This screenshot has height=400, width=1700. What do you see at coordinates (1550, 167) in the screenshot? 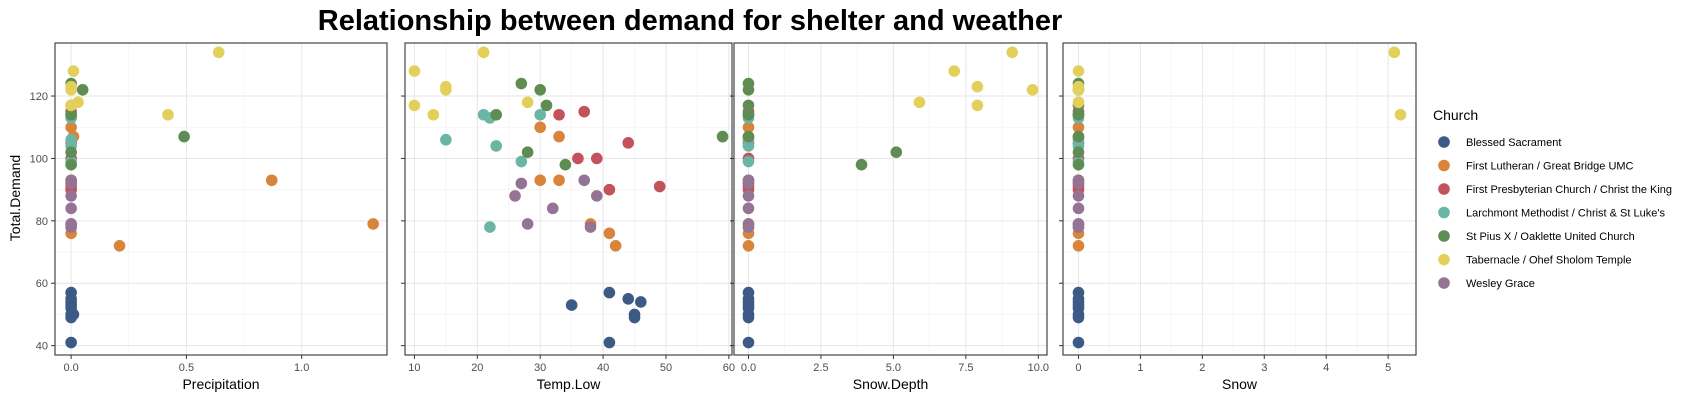
I see `legend-label: First Lutheran / Great Bridge UMC` at bounding box center [1550, 167].